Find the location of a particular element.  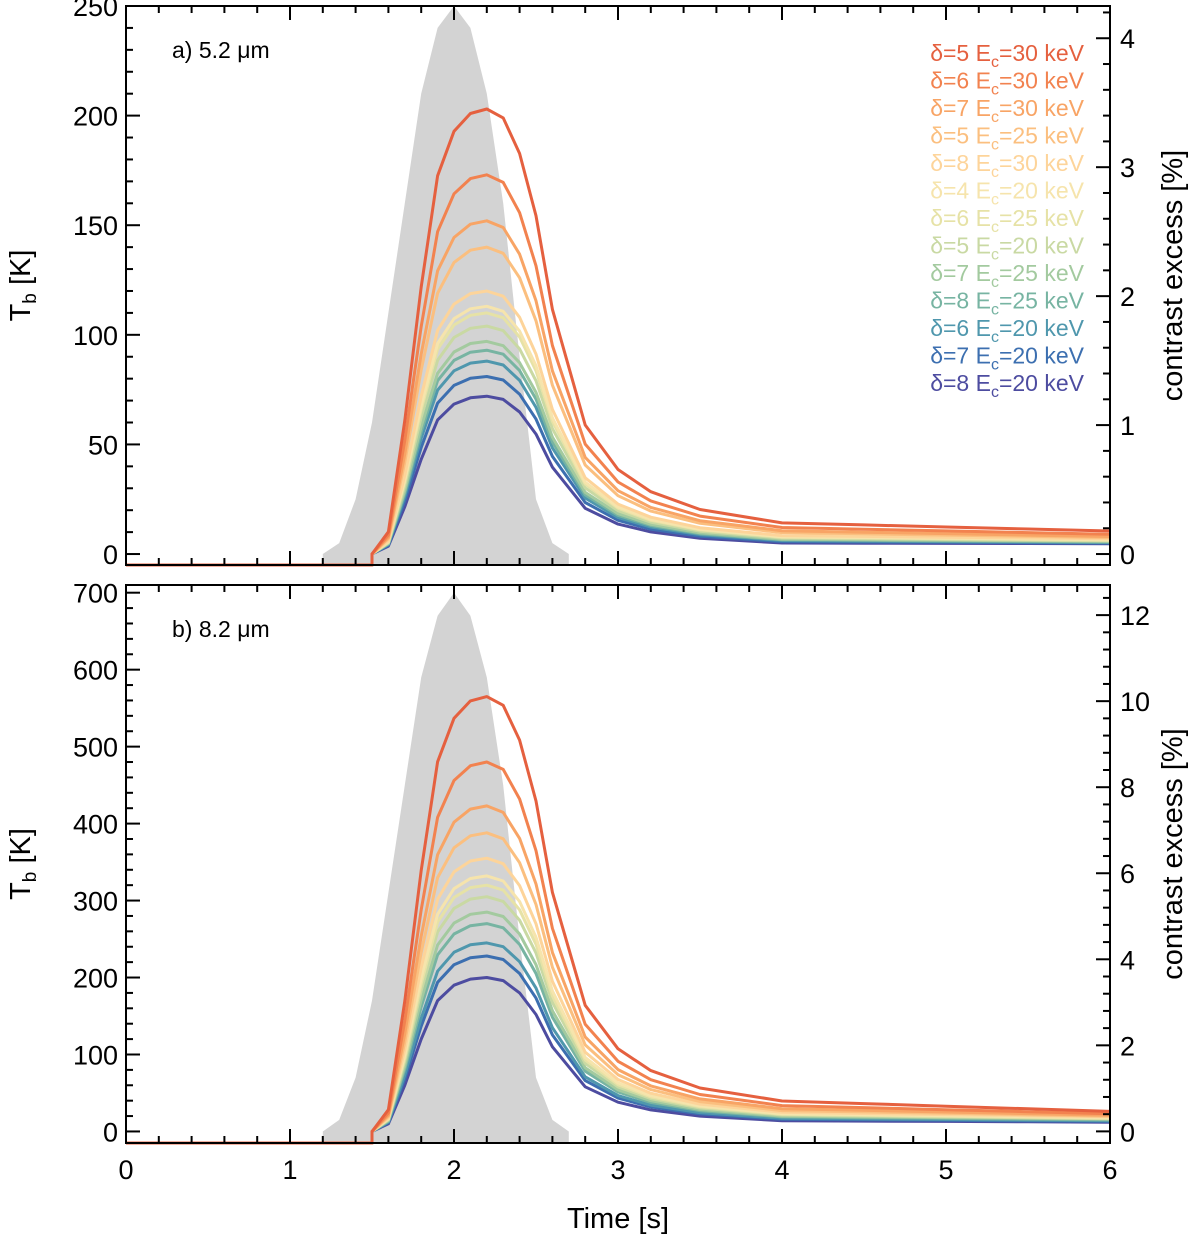

y2-tick-label: 6 is located at coordinates (1127, 874).